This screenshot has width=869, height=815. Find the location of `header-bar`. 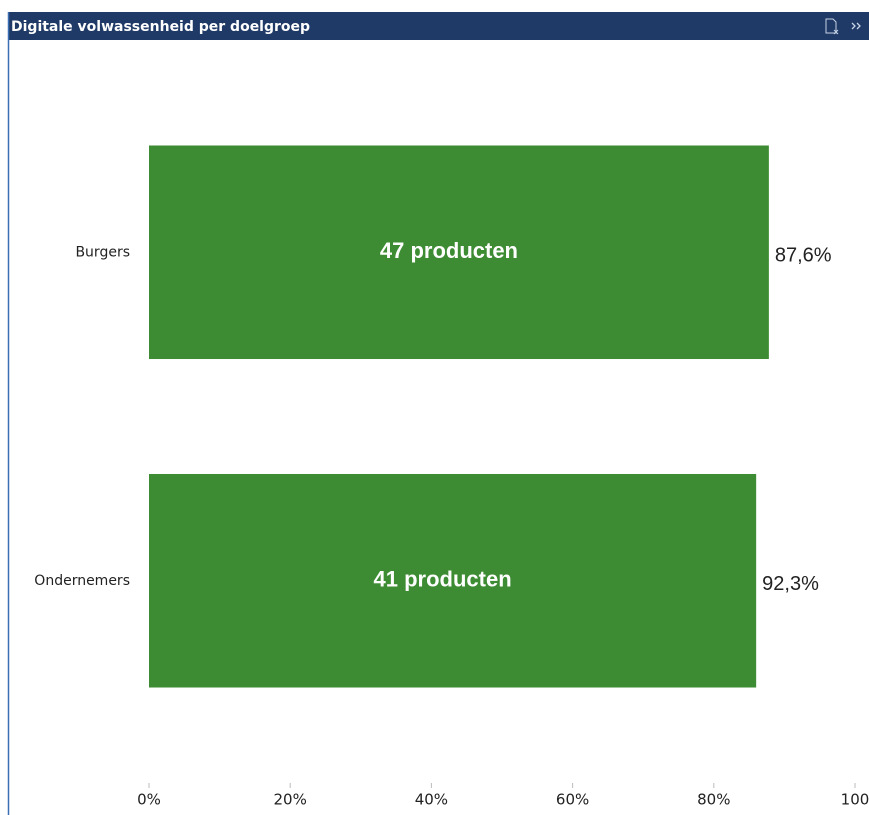

header-bar is located at coordinates (438, 26).